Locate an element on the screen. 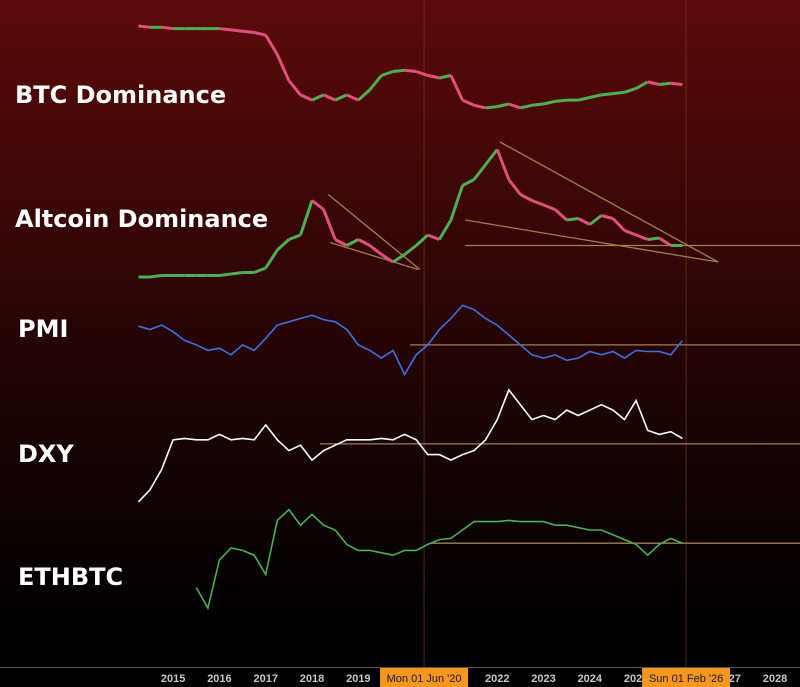 The width and height of the screenshot is (800, 687). x-tick-label: 2024 is located at coordinates (590, 679).